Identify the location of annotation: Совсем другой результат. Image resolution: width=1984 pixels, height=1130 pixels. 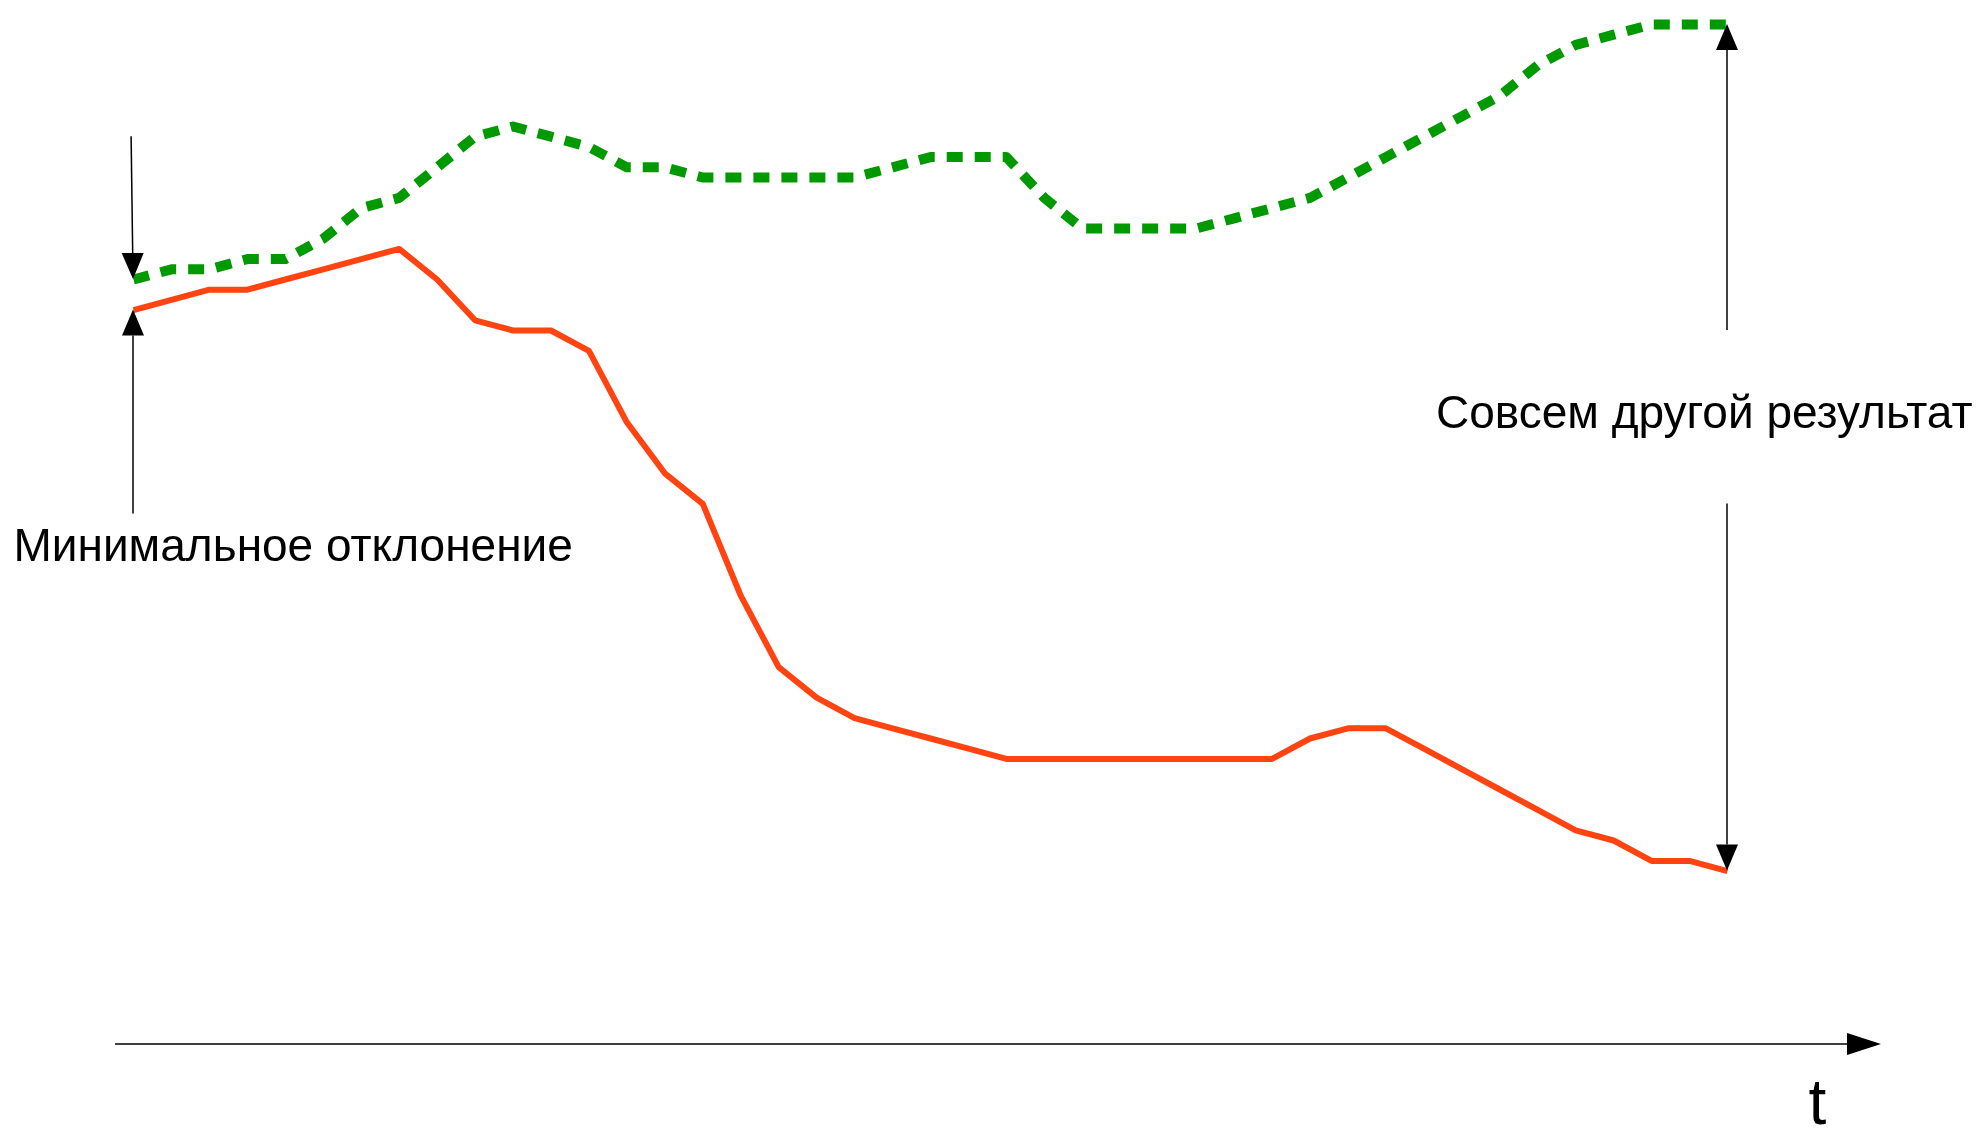
(1704, 412).